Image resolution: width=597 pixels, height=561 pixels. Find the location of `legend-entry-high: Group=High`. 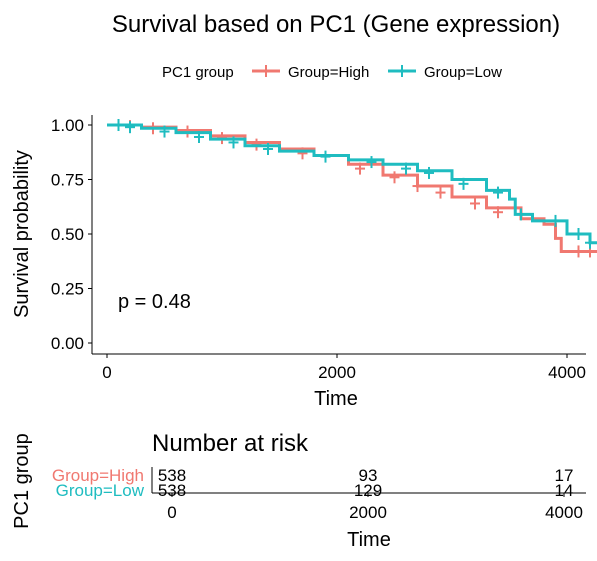

legend-entry-high: Group=High is located at coordinates (310, 72).